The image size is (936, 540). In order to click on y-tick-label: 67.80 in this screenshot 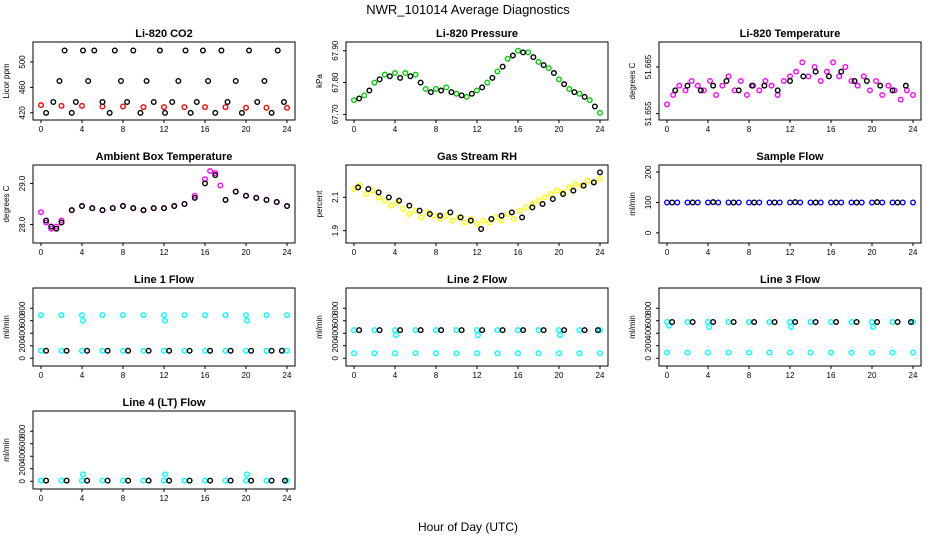, I will do `click(335, 82)`.